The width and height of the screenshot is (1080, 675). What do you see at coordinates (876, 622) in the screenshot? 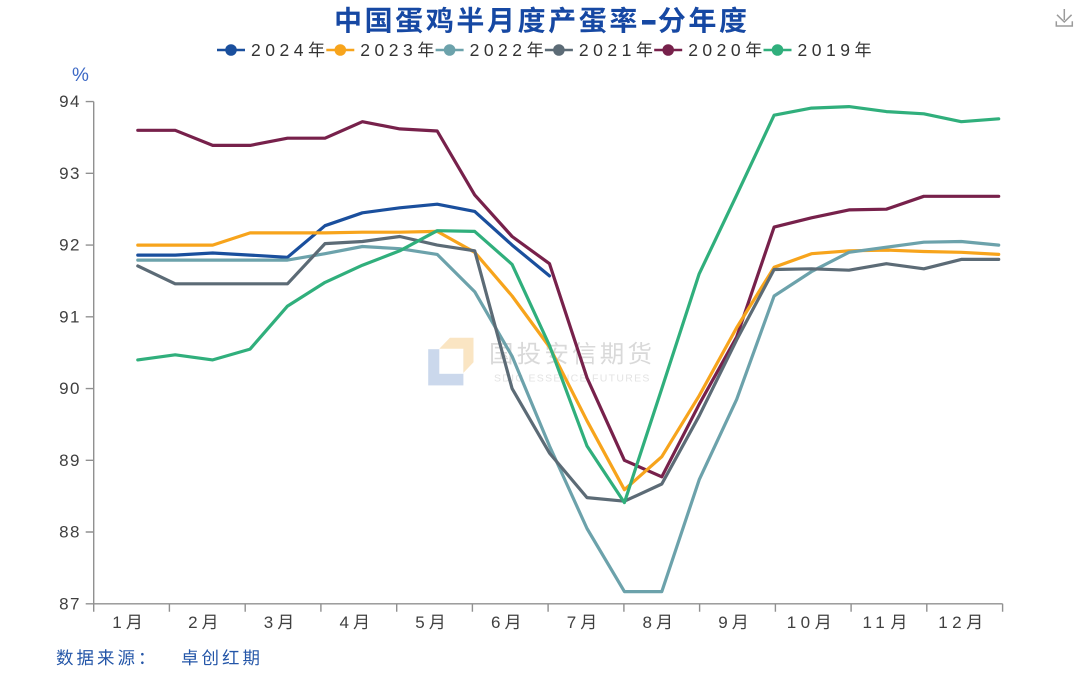
I see `svg-text: 11` at bounding box center [876, 622].